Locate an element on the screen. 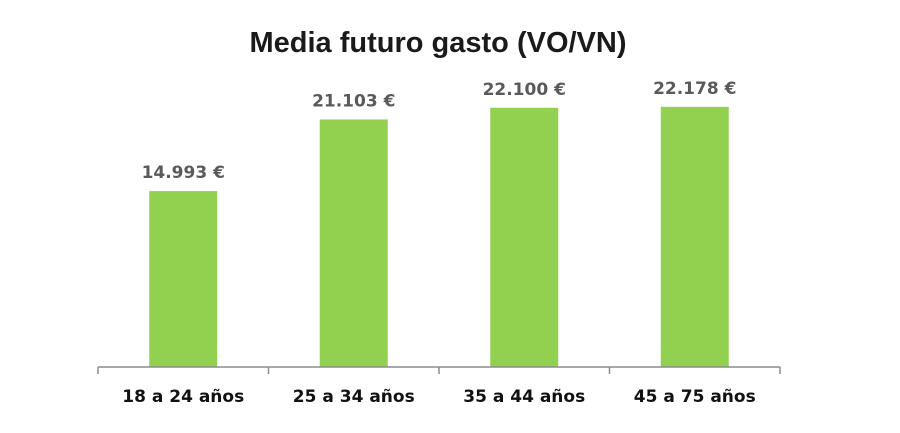  data-label-3: 22.100 € is located at coordinates (524, 90).